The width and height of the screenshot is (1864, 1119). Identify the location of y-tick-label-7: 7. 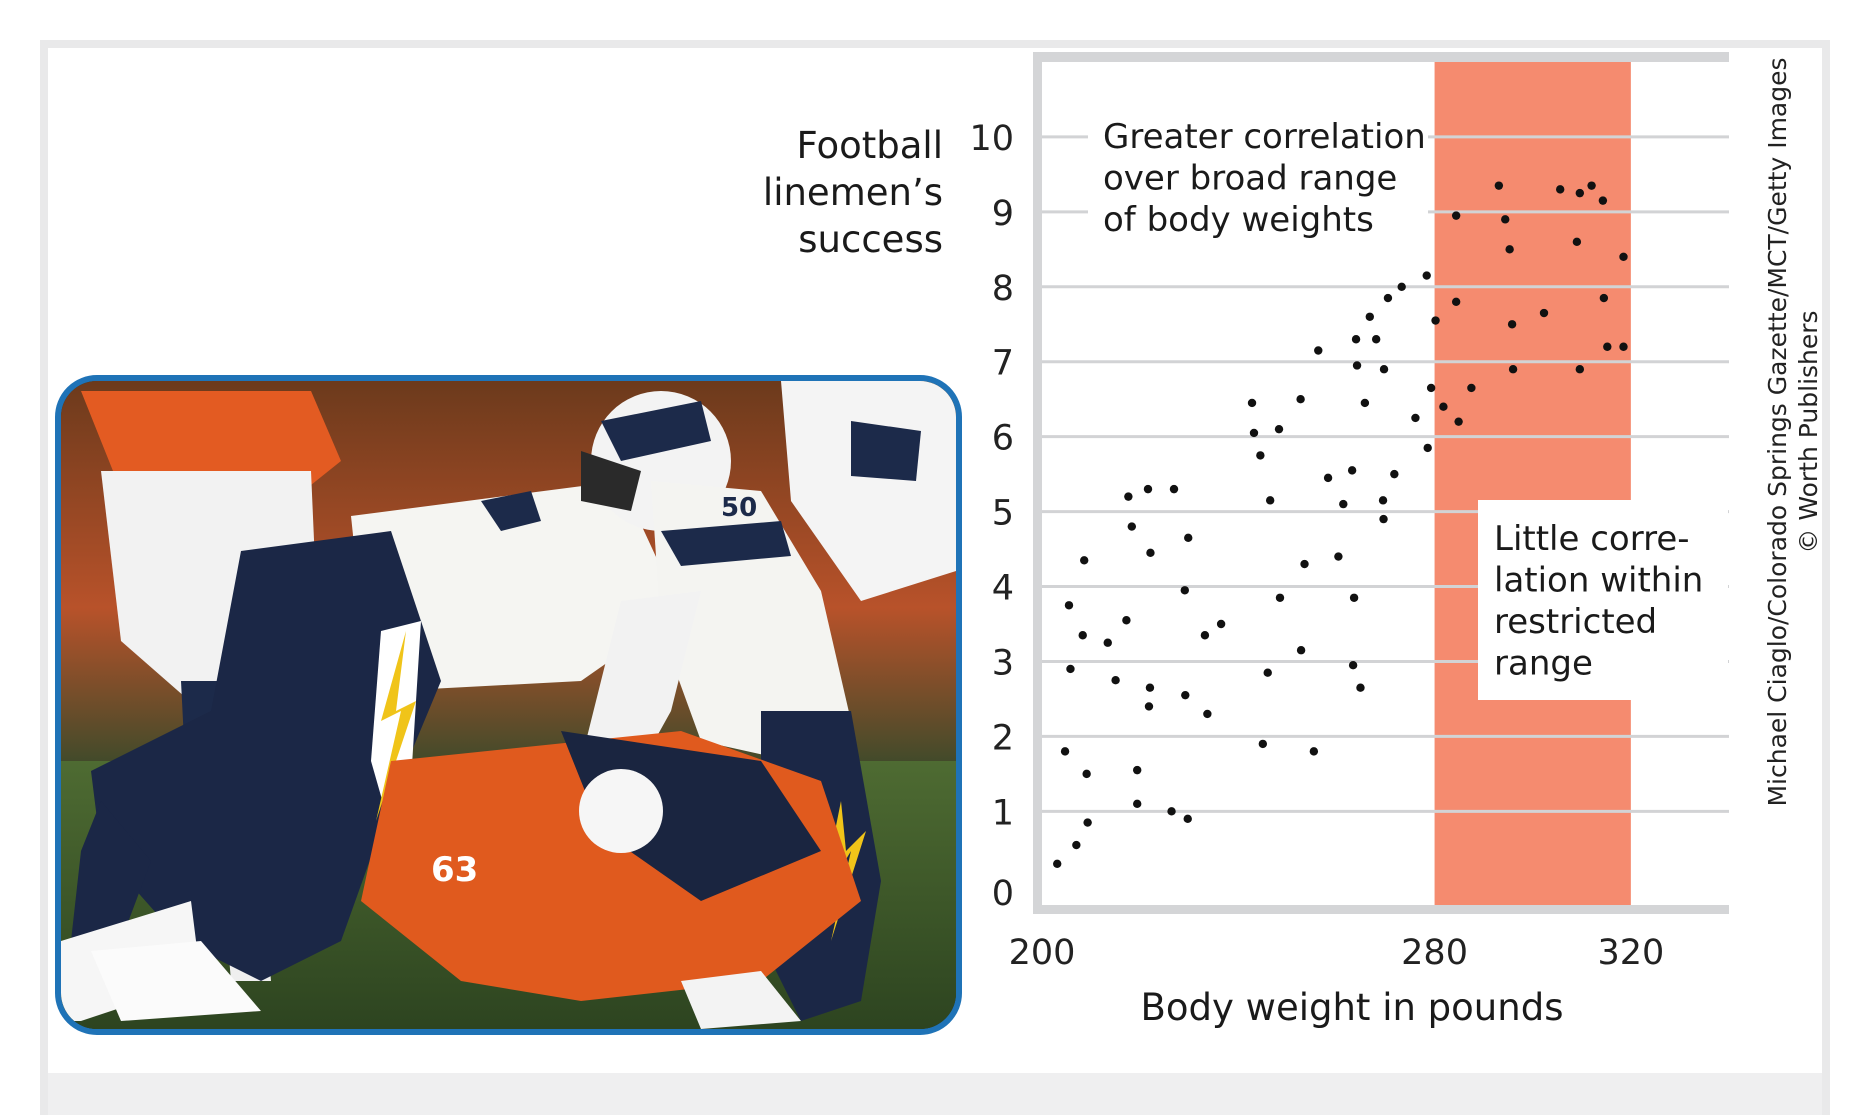
(1003, 364).